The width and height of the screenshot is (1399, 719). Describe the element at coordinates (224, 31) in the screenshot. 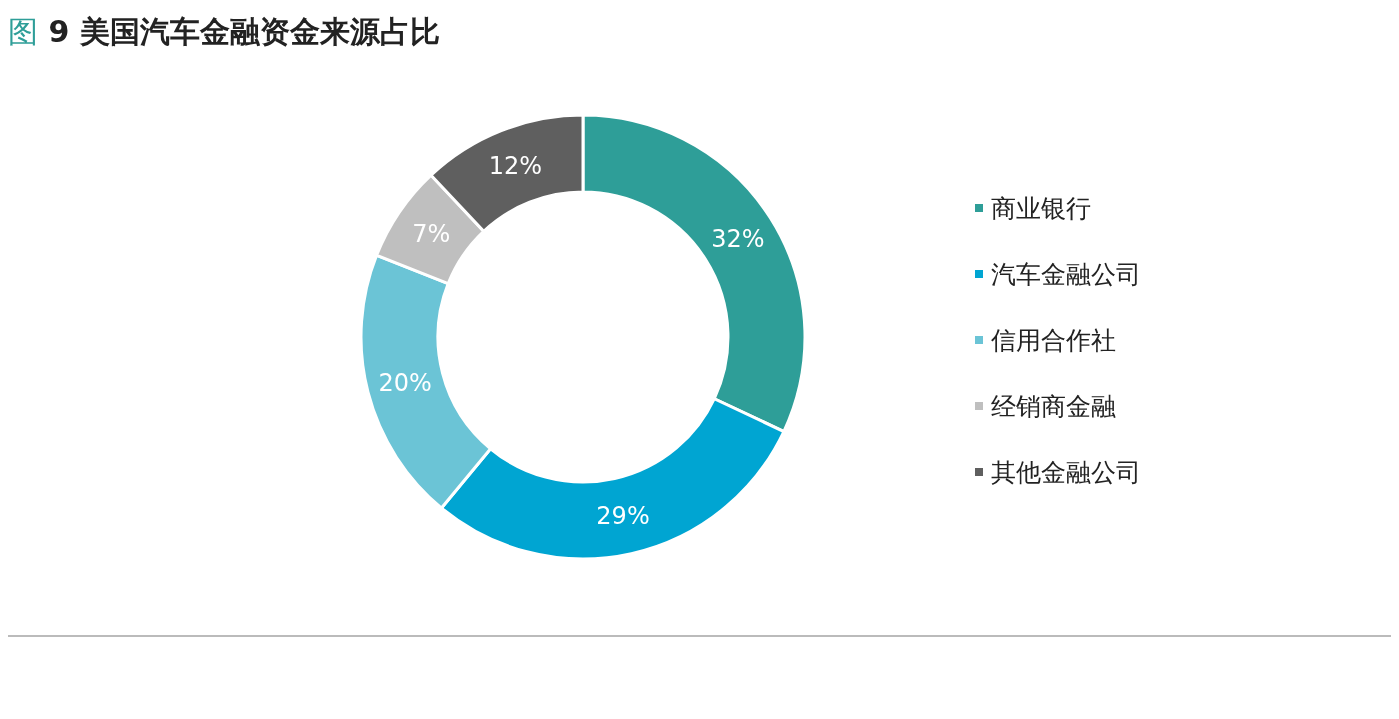

I see `chart-title: 图 9 美国汽车金融资金来源占比` at that location.